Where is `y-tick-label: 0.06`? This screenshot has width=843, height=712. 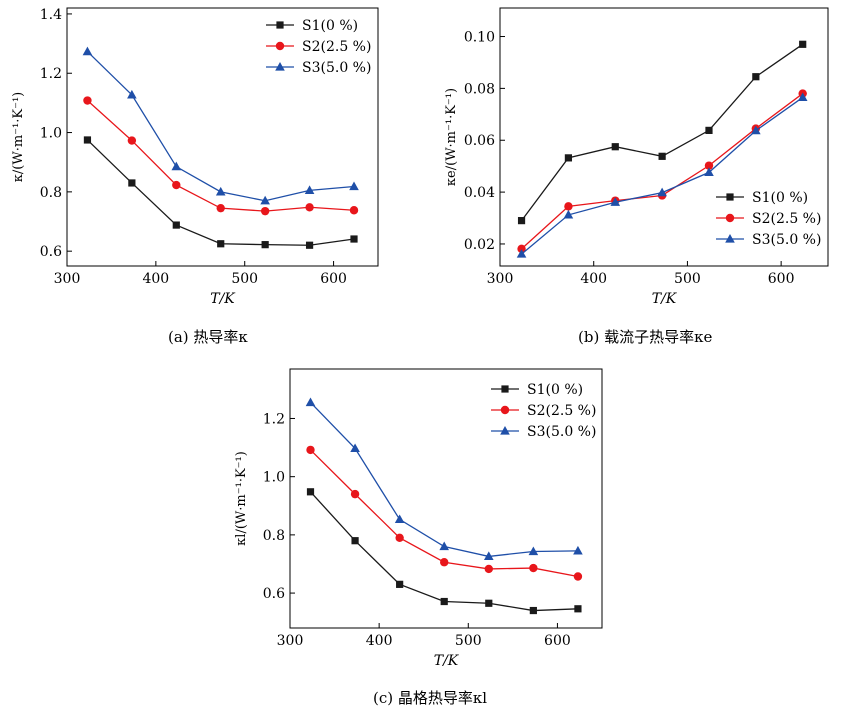 y-tick-label: 0.06 is located at coordinates (479, 141).